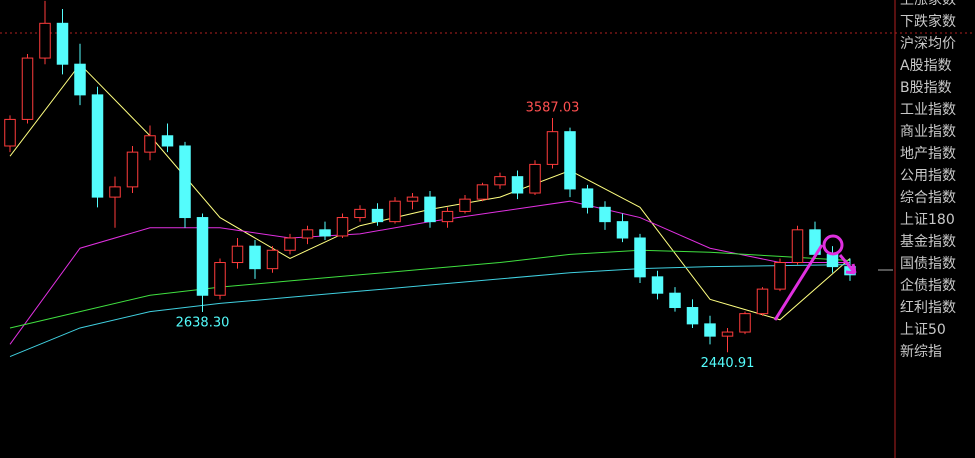 The image size is (975, 458). What do you see at coordinates (203, 322) in the screenshot?
I see `low-label: 2638.30` at bounding box center [203, 322].